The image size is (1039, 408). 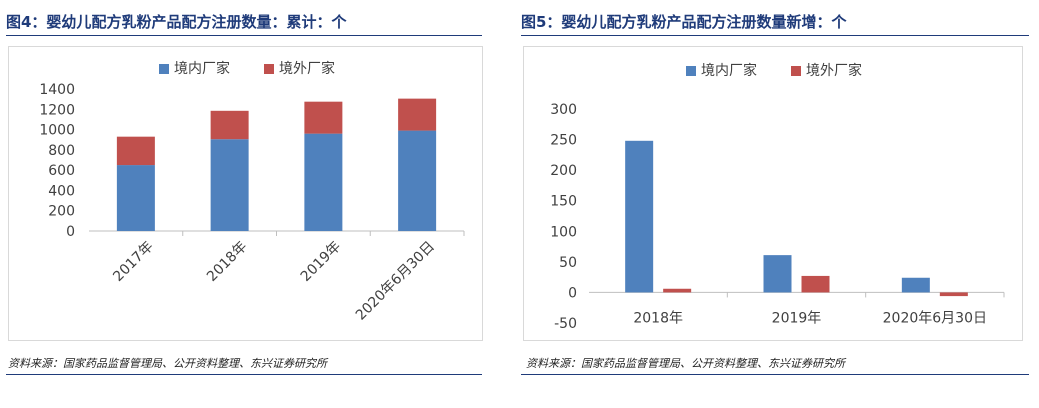 What do you see at coordinates (935, 318) in the screenshot?
I see `chart1-x-tick-label-2: 2020年6月30日` at bounding box center [935, 318].